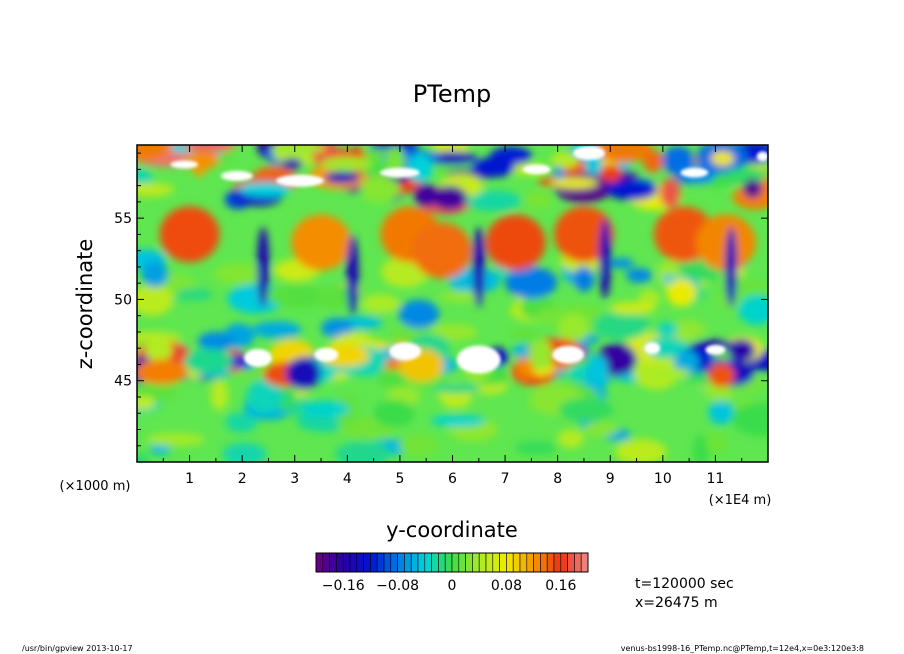  I want to click on x-tick-label: 1, so click(189, 479).